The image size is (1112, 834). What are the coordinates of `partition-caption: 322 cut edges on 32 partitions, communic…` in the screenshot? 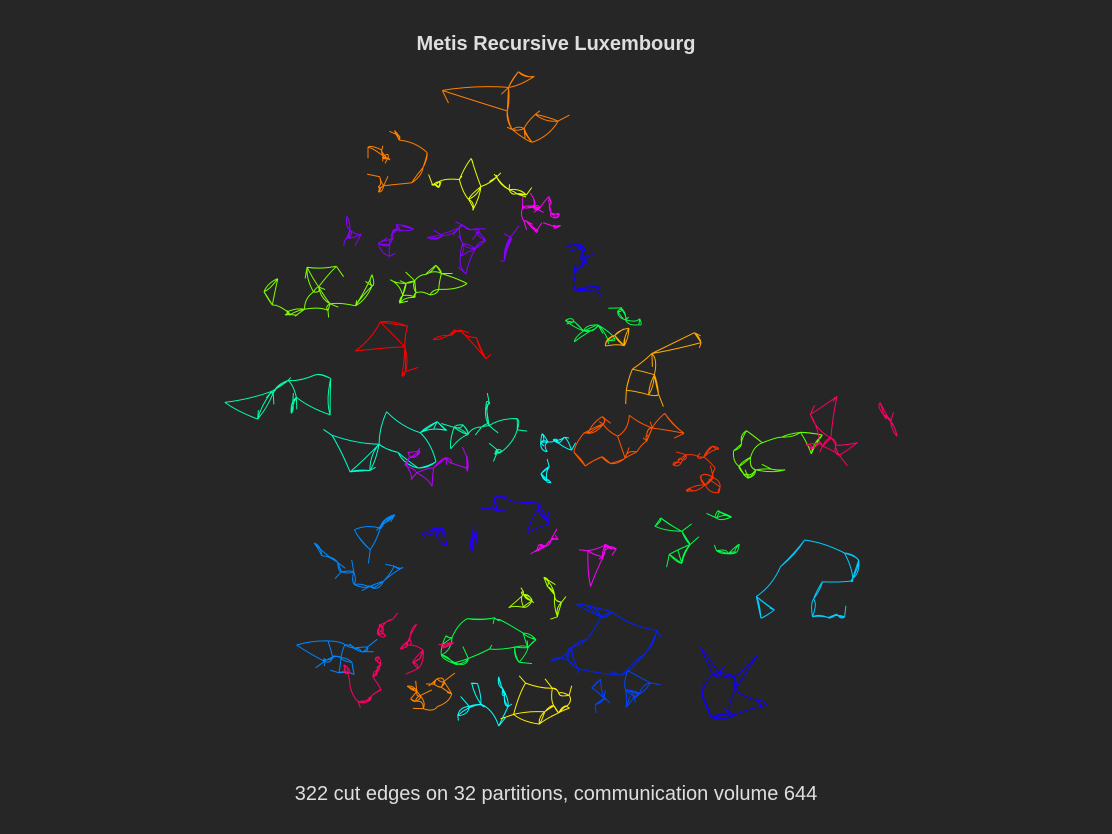 It's located at (556, 794).